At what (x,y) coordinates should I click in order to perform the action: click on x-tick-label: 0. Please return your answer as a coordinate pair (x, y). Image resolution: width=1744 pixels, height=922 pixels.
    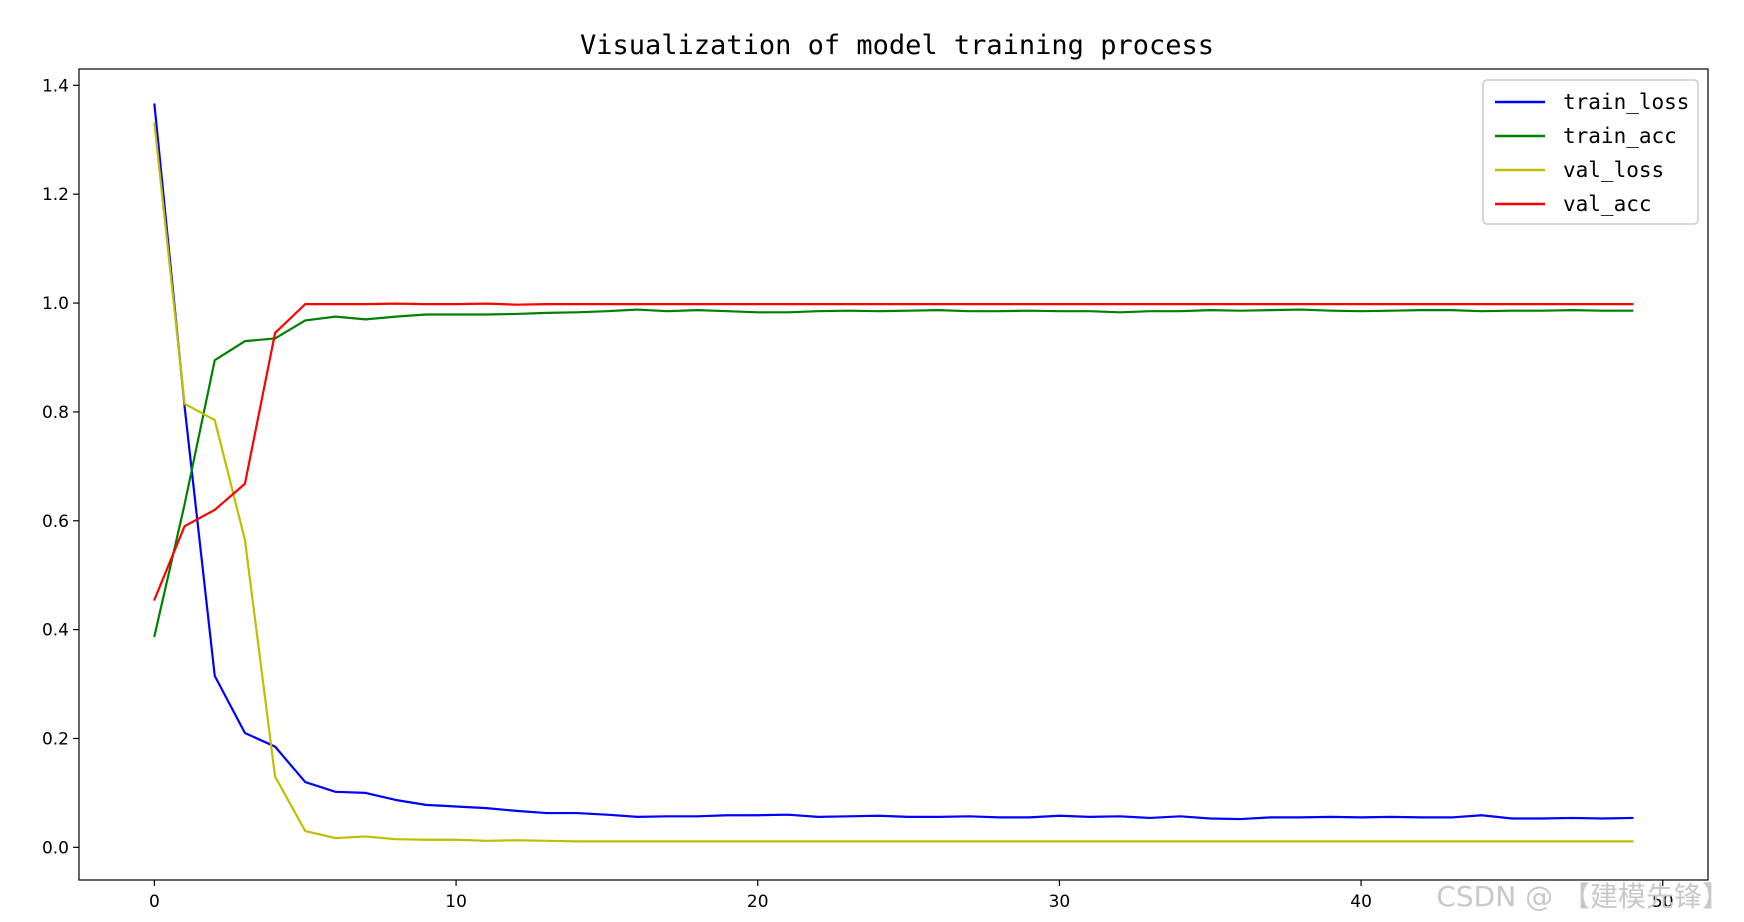
    Looking at the image, I should click on (154, 902).